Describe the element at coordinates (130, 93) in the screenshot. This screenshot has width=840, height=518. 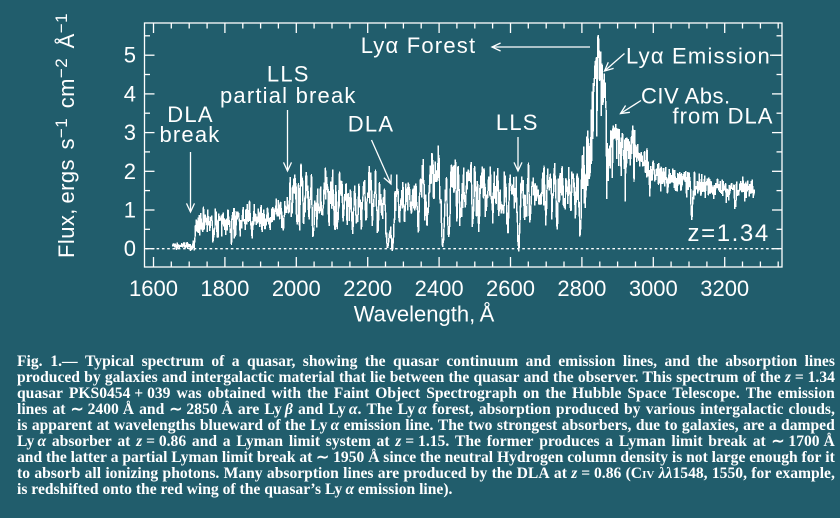
I see `svg-text: 4` at that location.